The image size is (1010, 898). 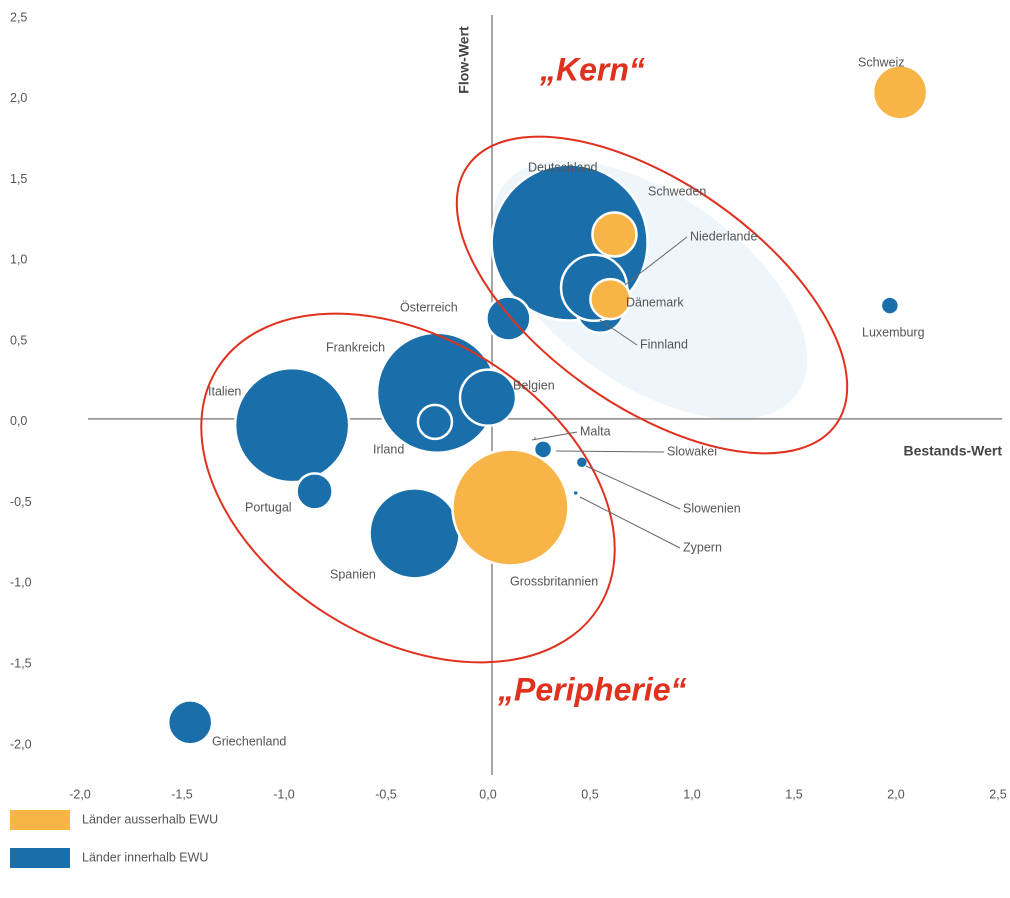 I want to click on y-tick-label: 1,0, so click(x=18, y=260).